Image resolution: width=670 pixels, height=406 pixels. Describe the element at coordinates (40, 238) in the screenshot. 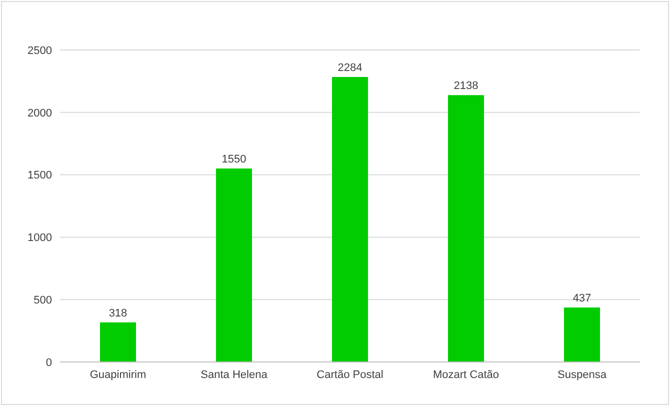

I see `y-tick-label: 1000` at that location.